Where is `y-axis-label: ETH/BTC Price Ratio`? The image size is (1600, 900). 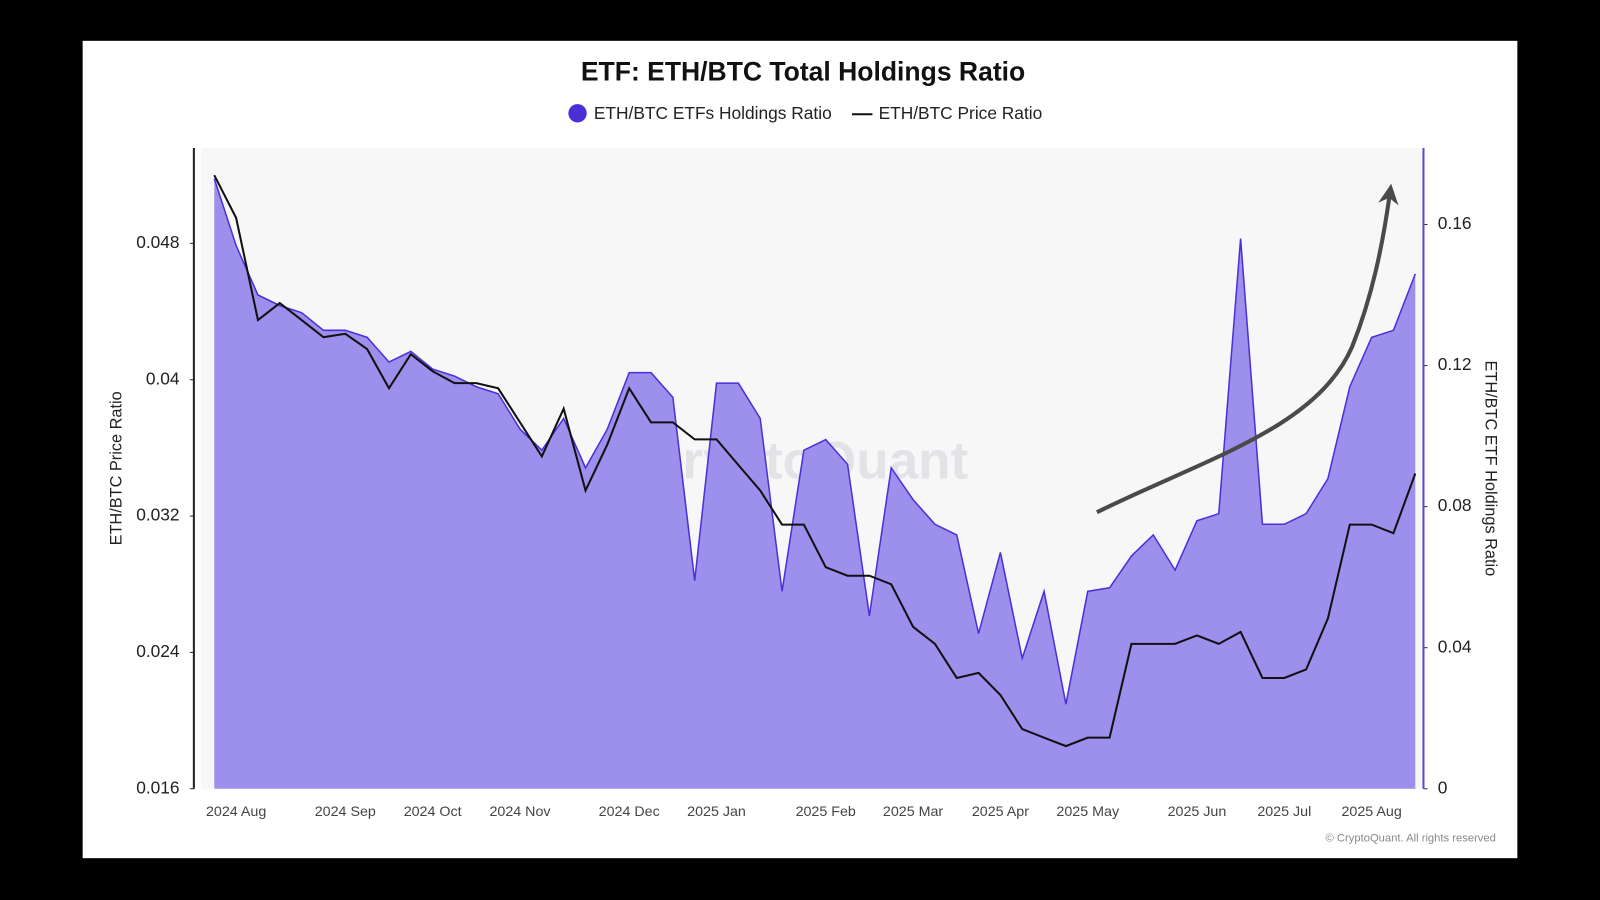 y-axis-label: ETH/BTC Price Ratio is located at coordinates (117, 468).